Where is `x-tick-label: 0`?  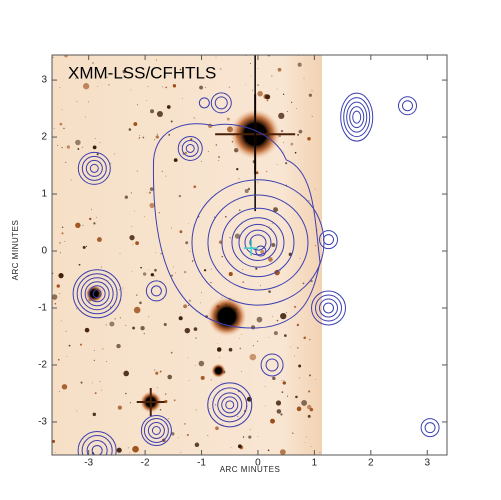 x-tick-label: 0 is located at coordinates (258, 463).